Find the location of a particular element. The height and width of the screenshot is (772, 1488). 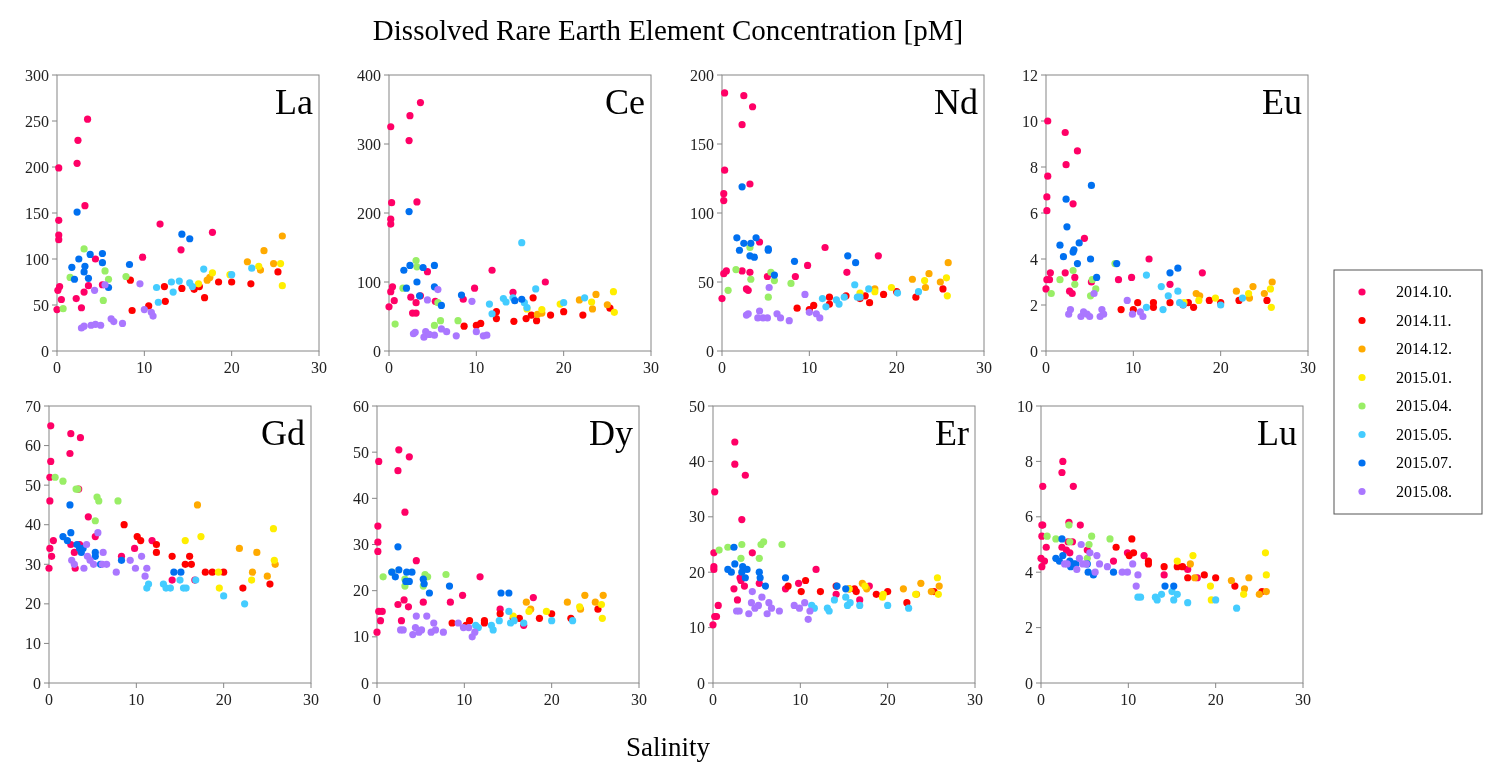

text: Salinity is located at coordinates (668, 747).